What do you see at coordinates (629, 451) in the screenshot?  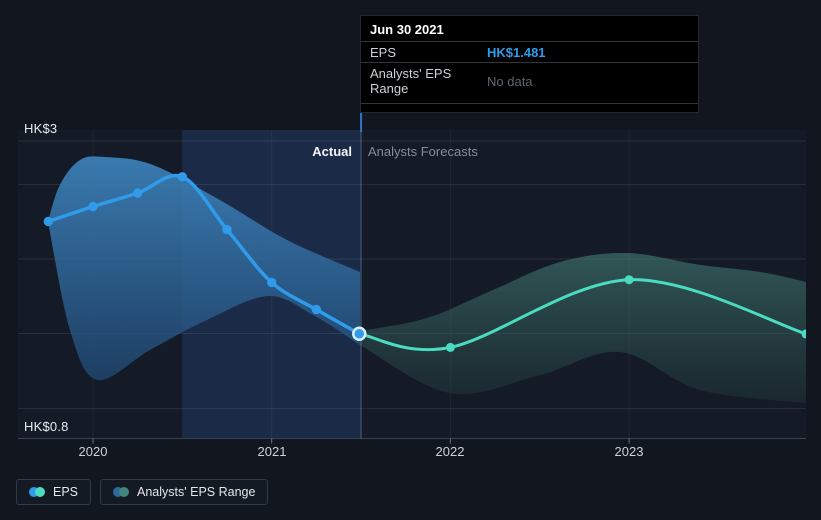 I see `x-tick-2023: 2023` at bounding box center [629, 451].